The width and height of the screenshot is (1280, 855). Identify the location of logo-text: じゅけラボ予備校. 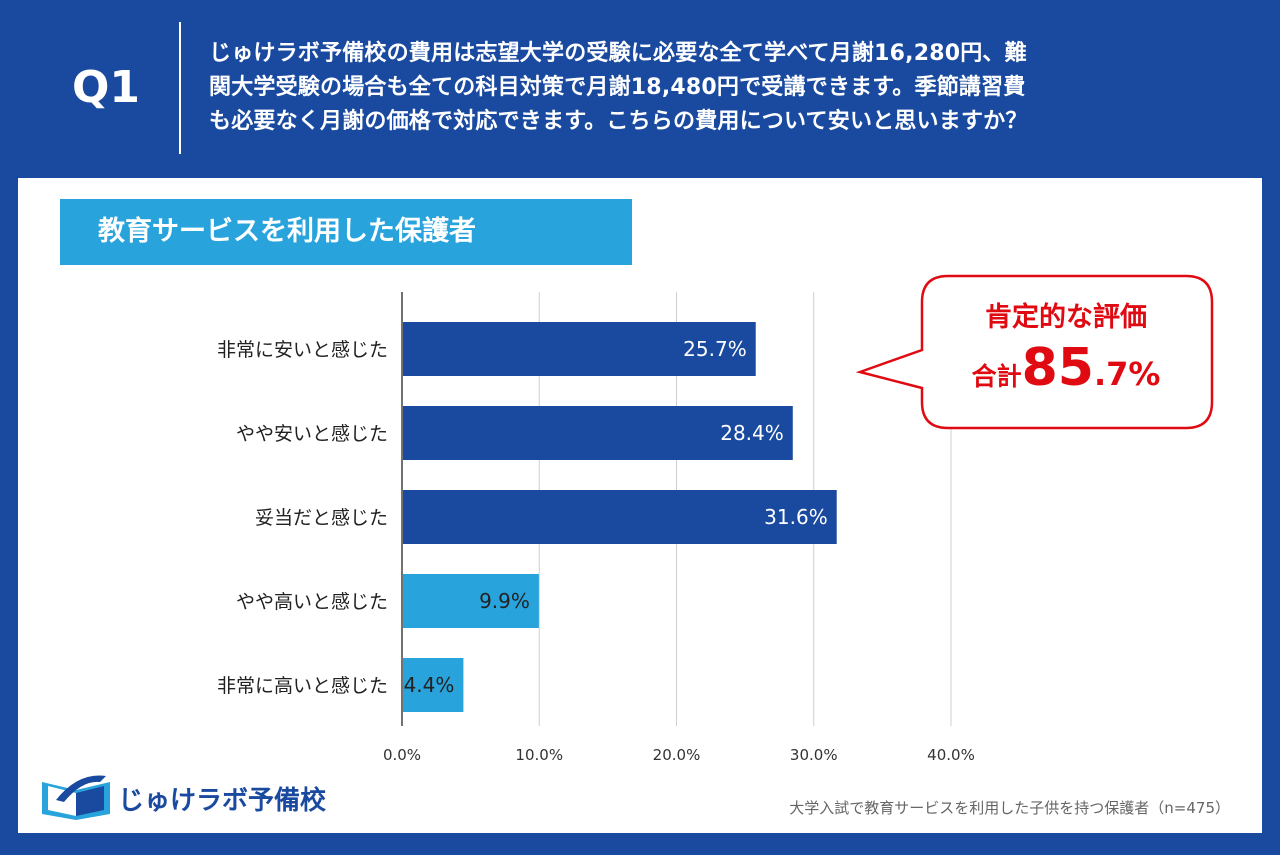
(222, 801).